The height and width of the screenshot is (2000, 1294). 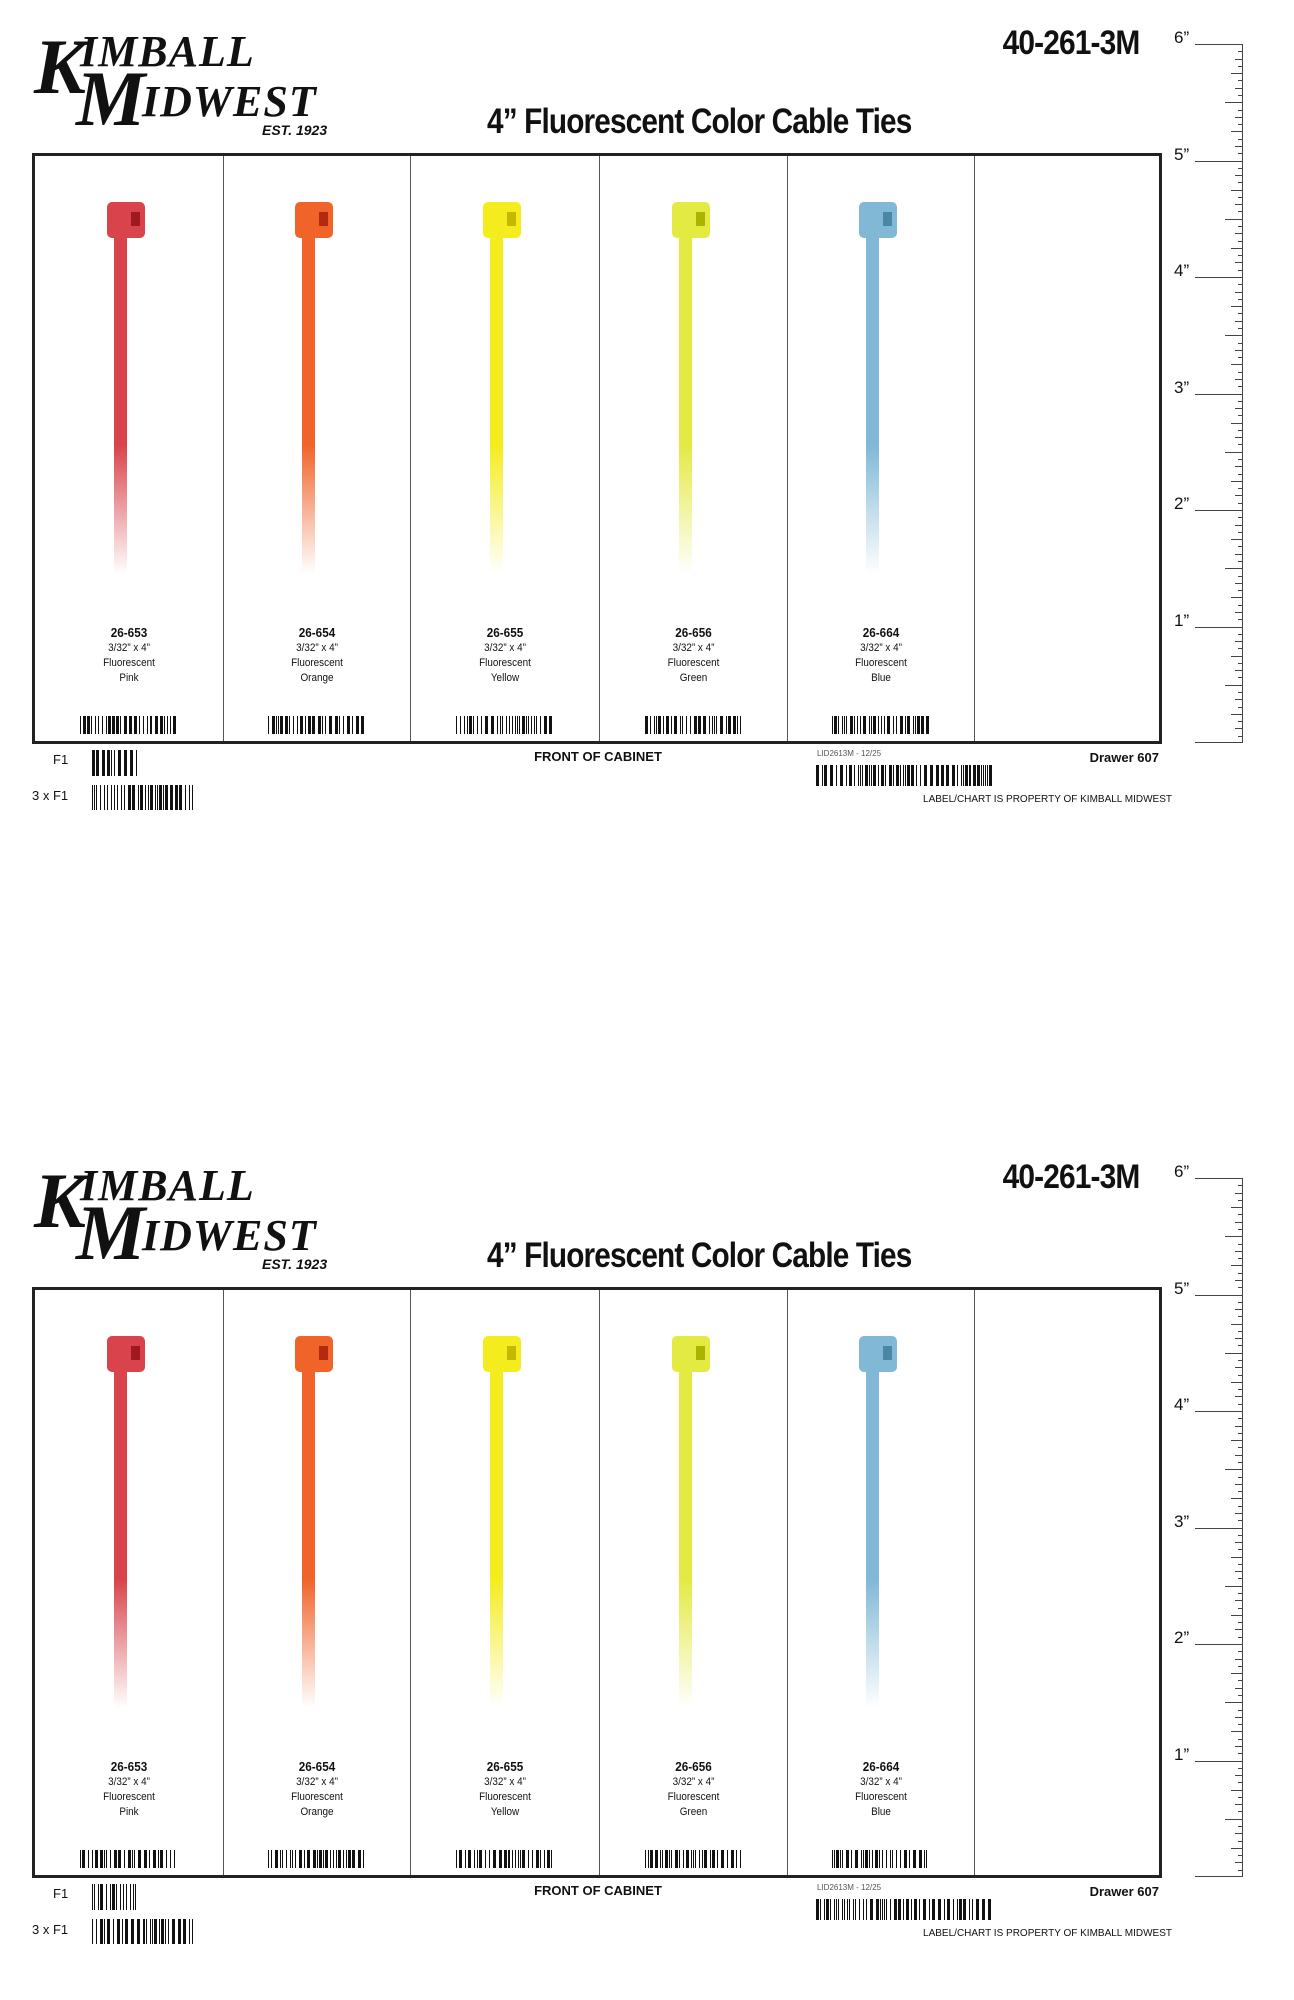 I want to click on ruler-label: 5”, so click(x=1182, y=1288).